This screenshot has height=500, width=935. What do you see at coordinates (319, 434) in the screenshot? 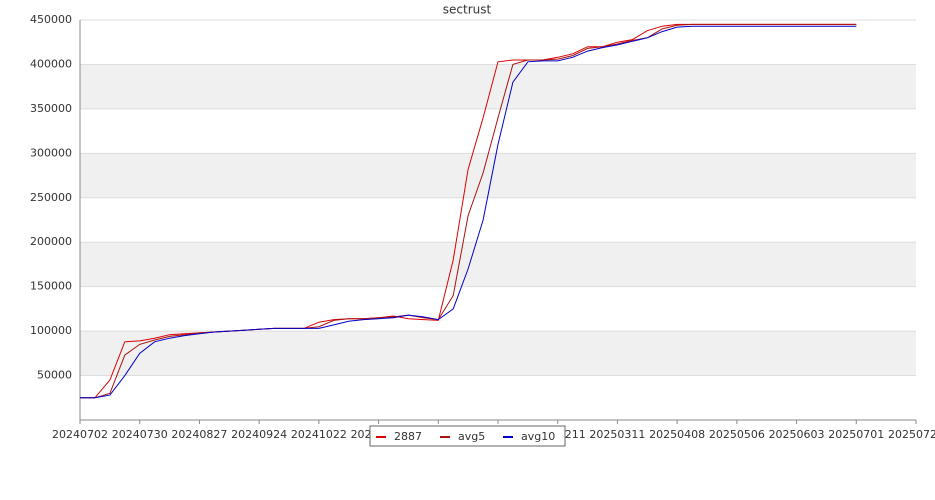
I see `x-tick-label: 20241022` at bounding box center [319, 434].